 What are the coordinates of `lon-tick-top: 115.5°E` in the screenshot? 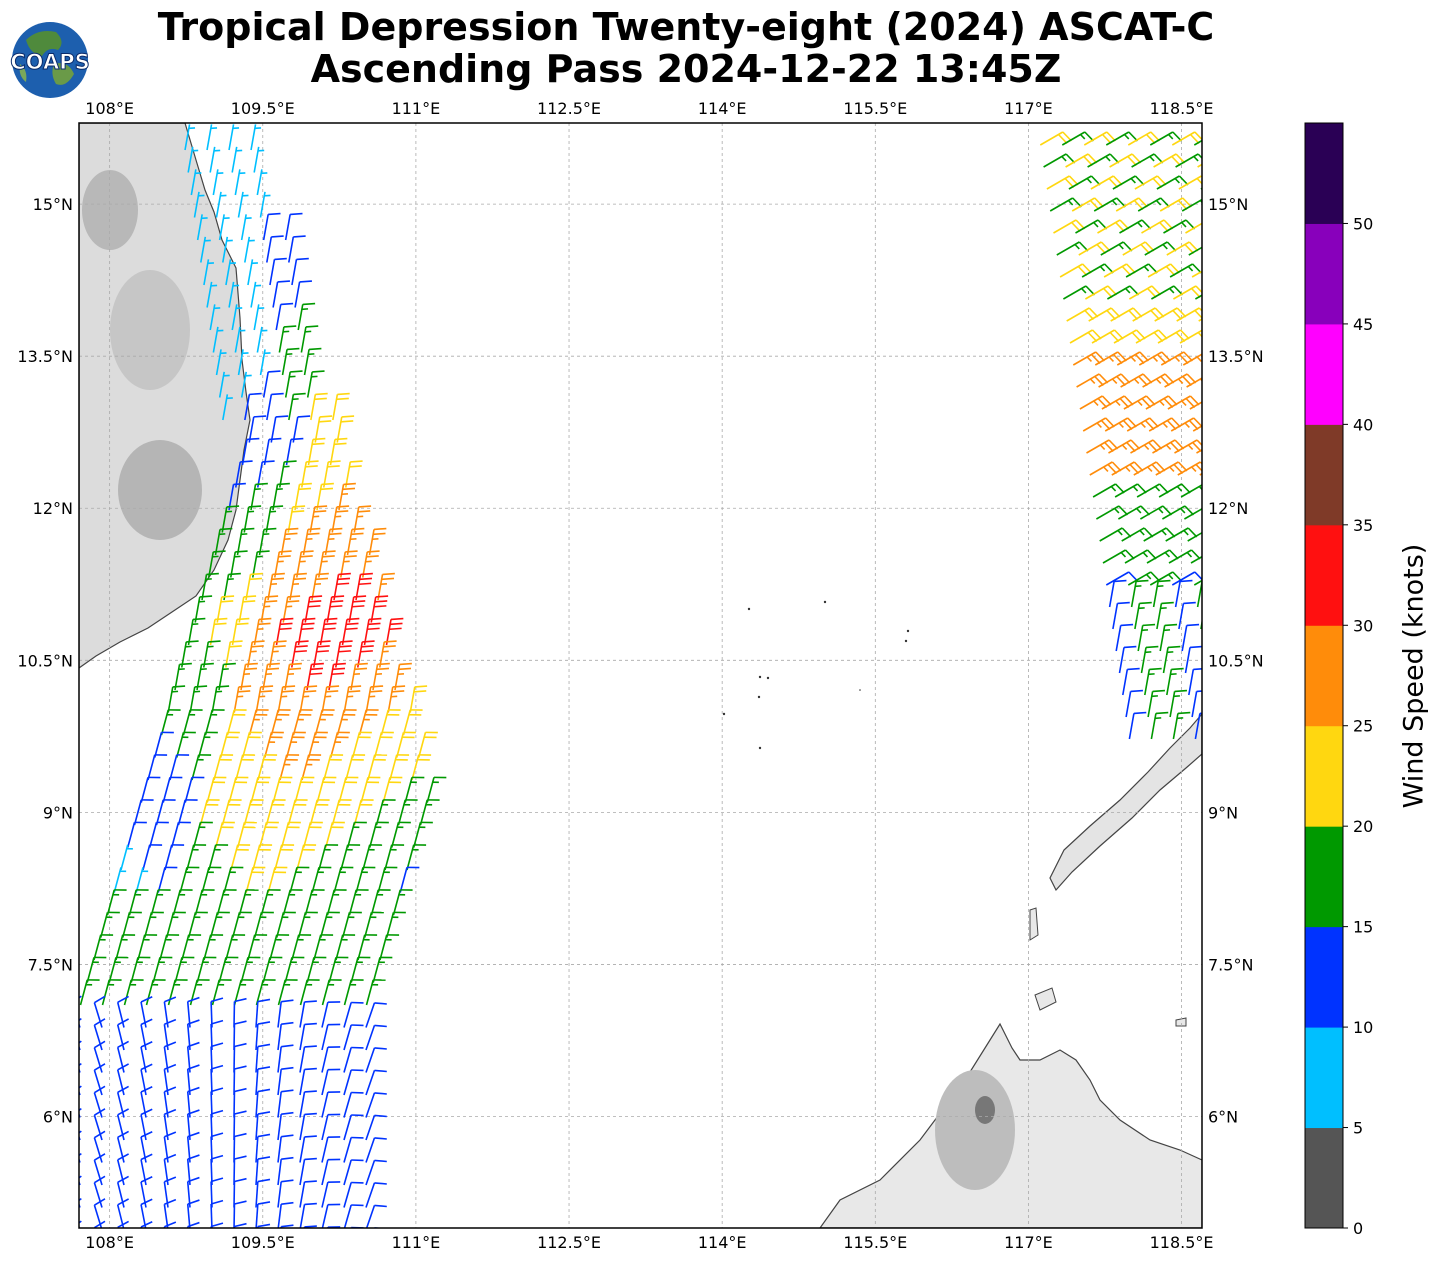 It's located at (875, 108).